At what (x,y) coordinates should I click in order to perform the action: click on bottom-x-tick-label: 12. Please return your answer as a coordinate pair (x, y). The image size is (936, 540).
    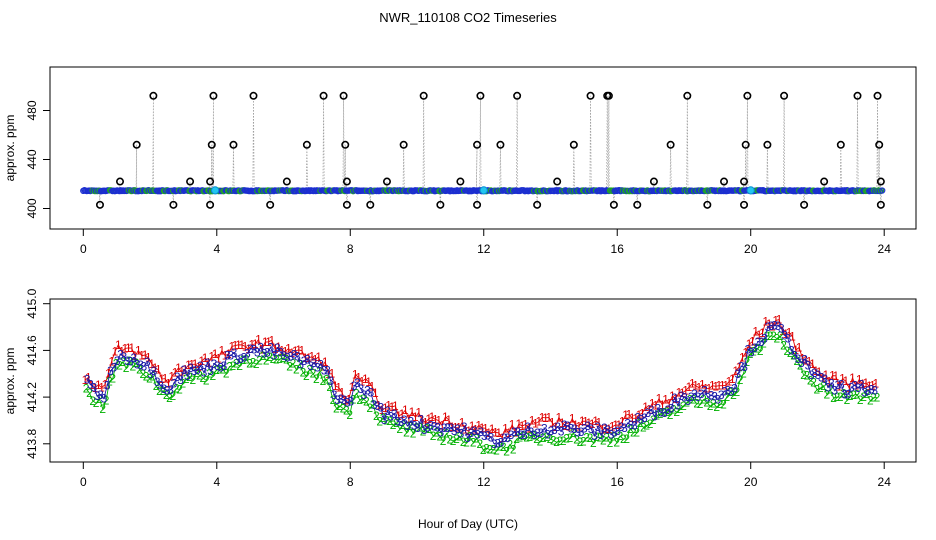
    Looking at the image, I should click on (484, 482).